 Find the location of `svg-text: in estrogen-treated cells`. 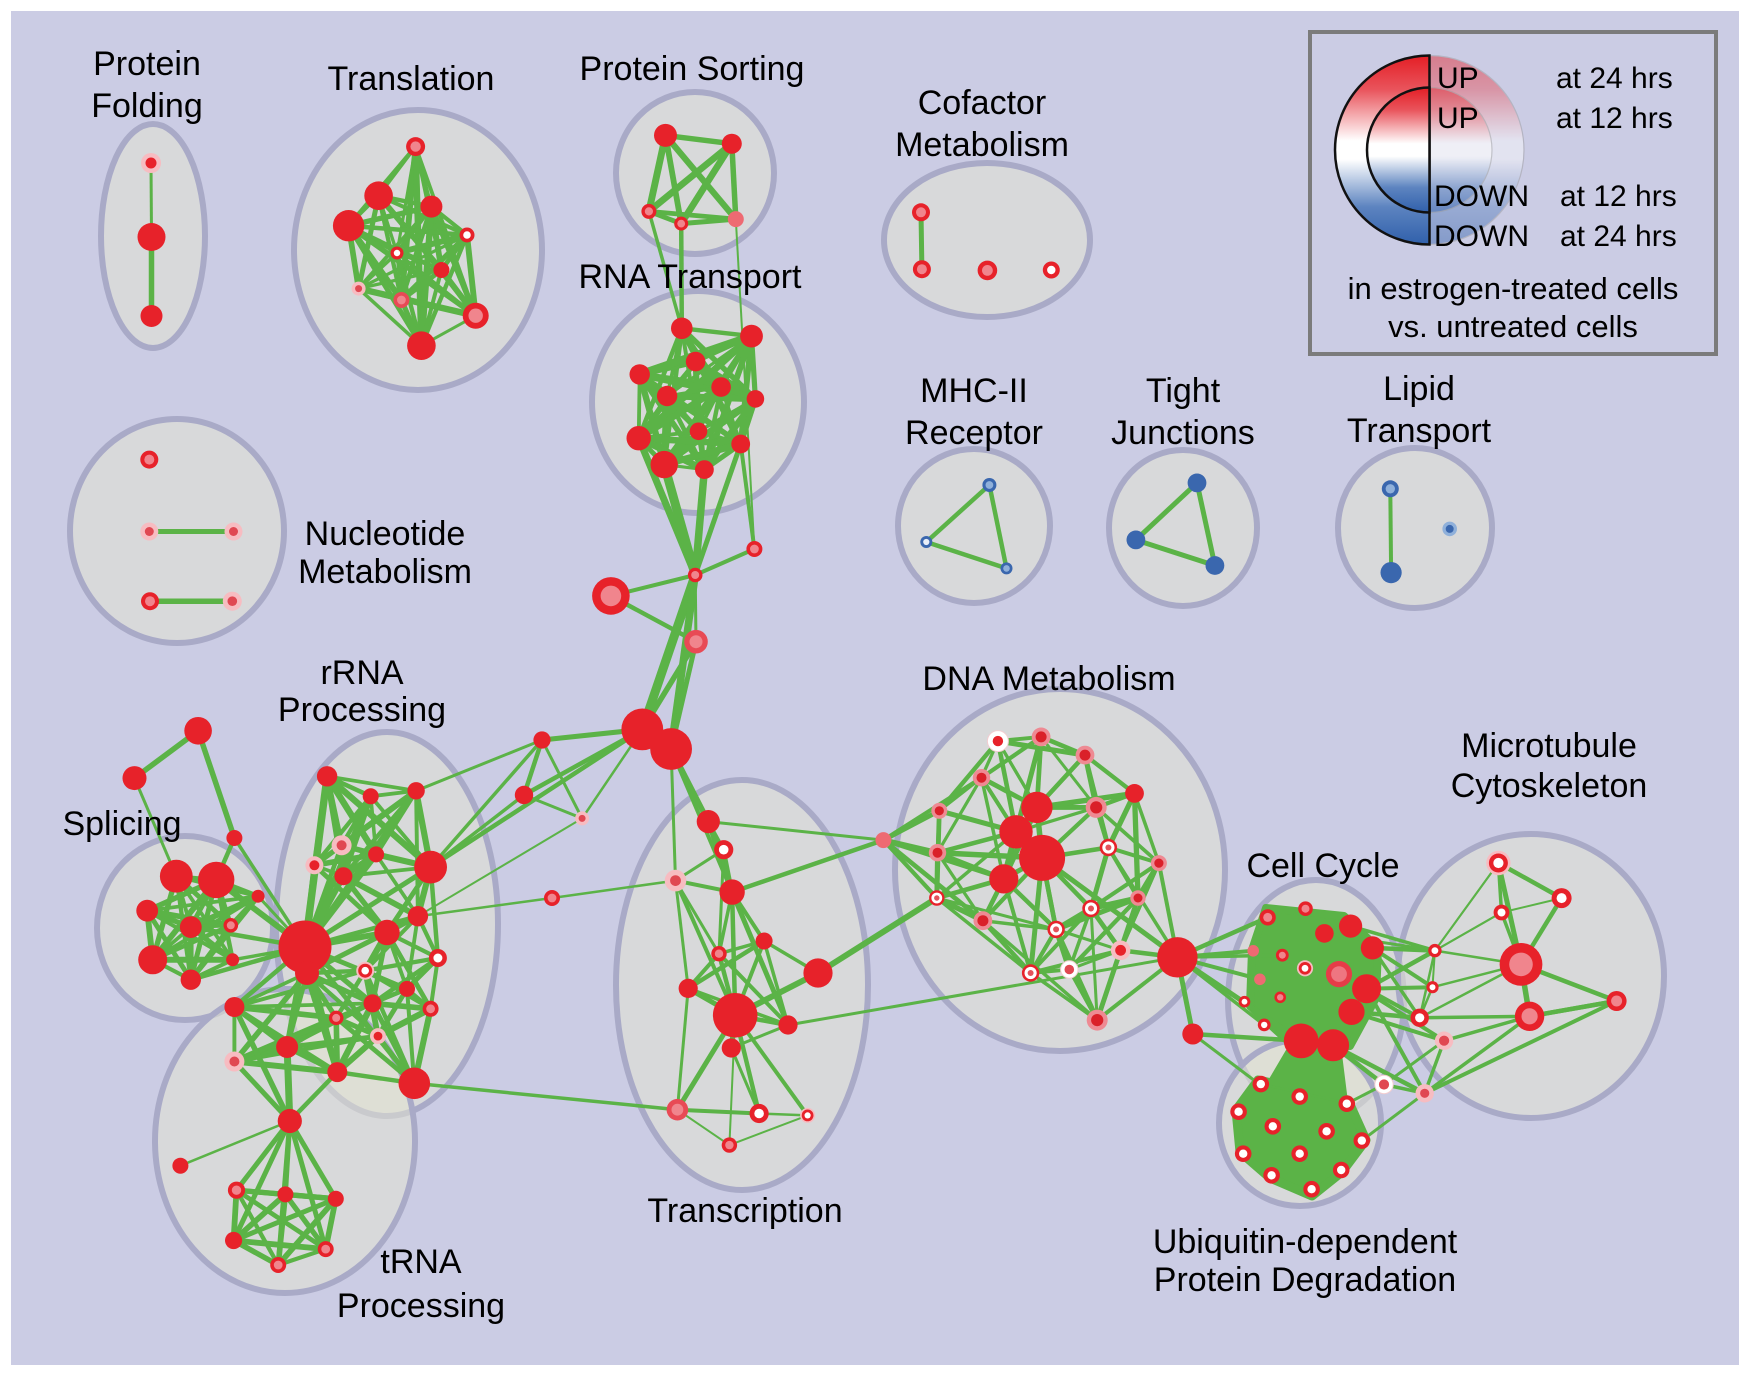

svg-text: in estrogen-treated cells is located at coordinates (1513, 288).